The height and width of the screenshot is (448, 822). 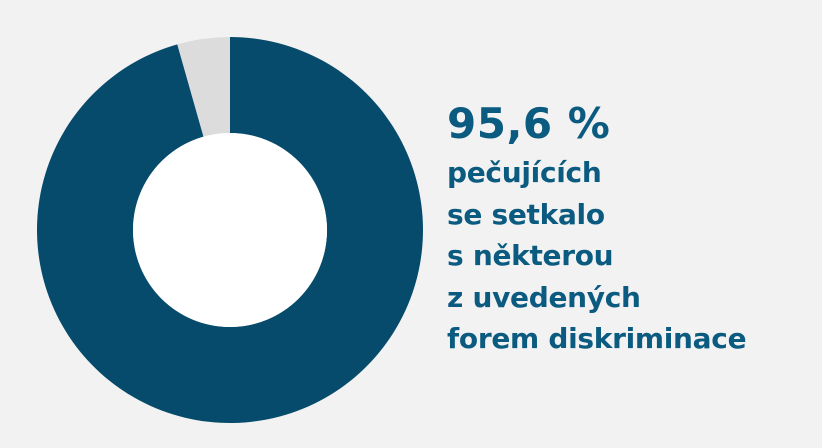 What do you see at coordinates (530, 255) in the screenshot?
I see `annotation-line: s některou` at bounding box center [530, 255].